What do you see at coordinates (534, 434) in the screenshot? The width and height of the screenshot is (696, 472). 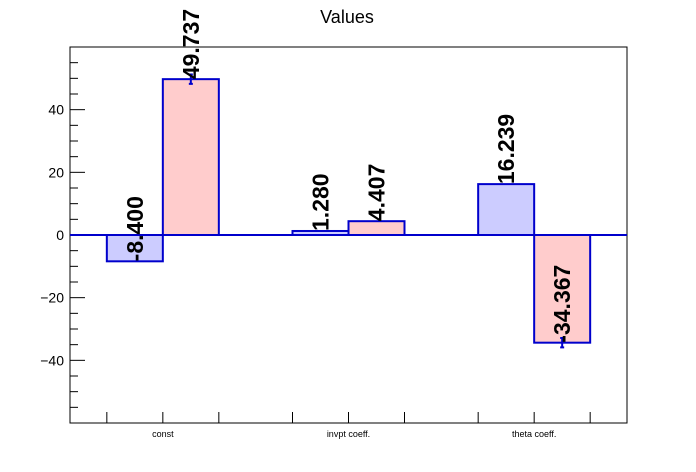 I see `x-category-label: theta coeff.` at bounding box center [534, 434].